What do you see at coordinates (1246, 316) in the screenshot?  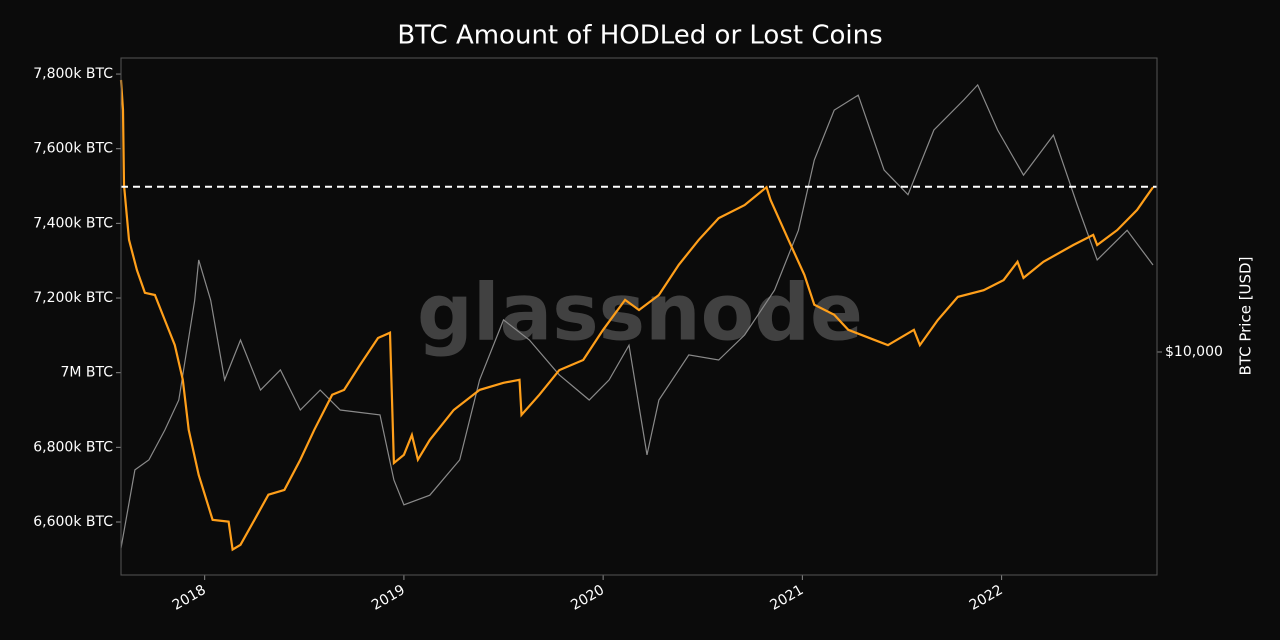 I see `y2-axis-label: BTC Price [USD]` at bounding box center [1246, 316].